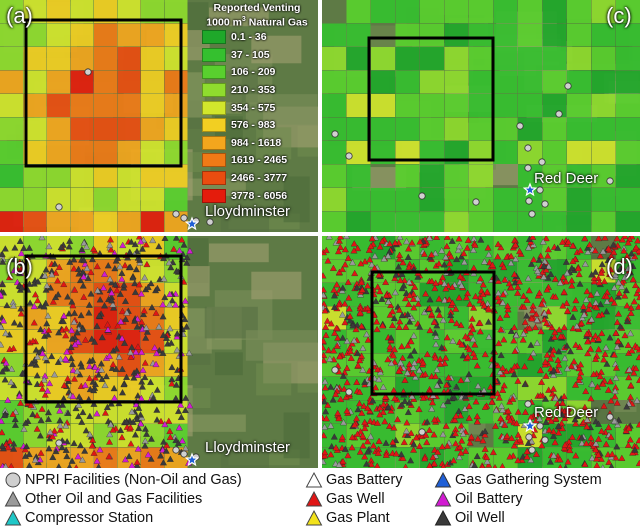  What do you see at coordinates (257, 90) in the screenshot?
I see `color-scale-row: 210 - 353` at bounding box center [257, 90].